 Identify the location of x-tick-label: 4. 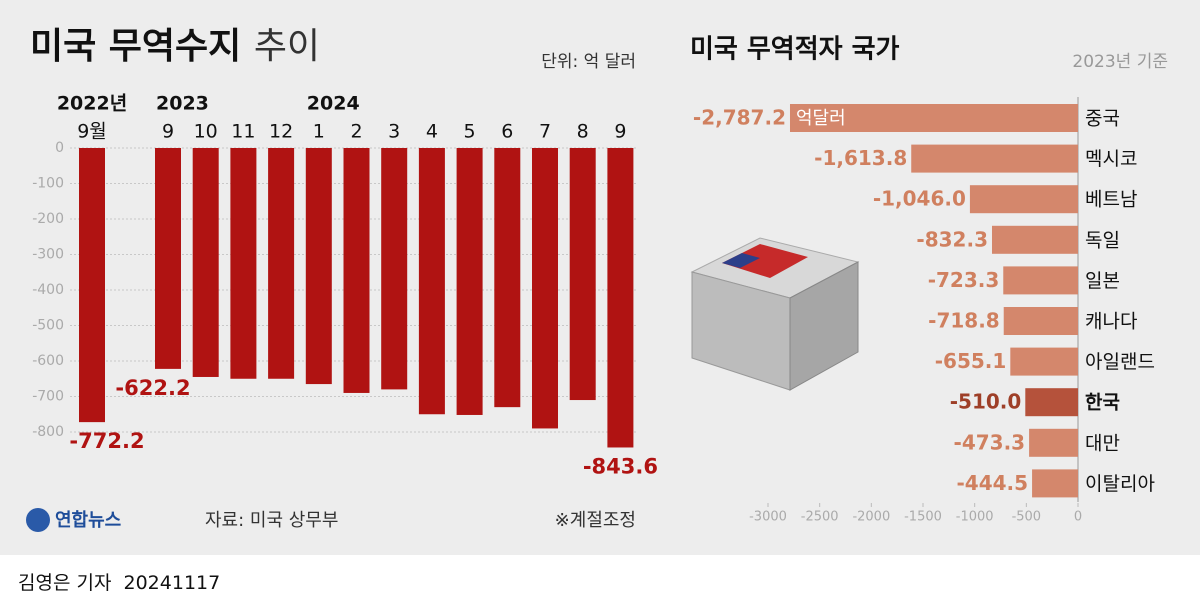
(432, 132).